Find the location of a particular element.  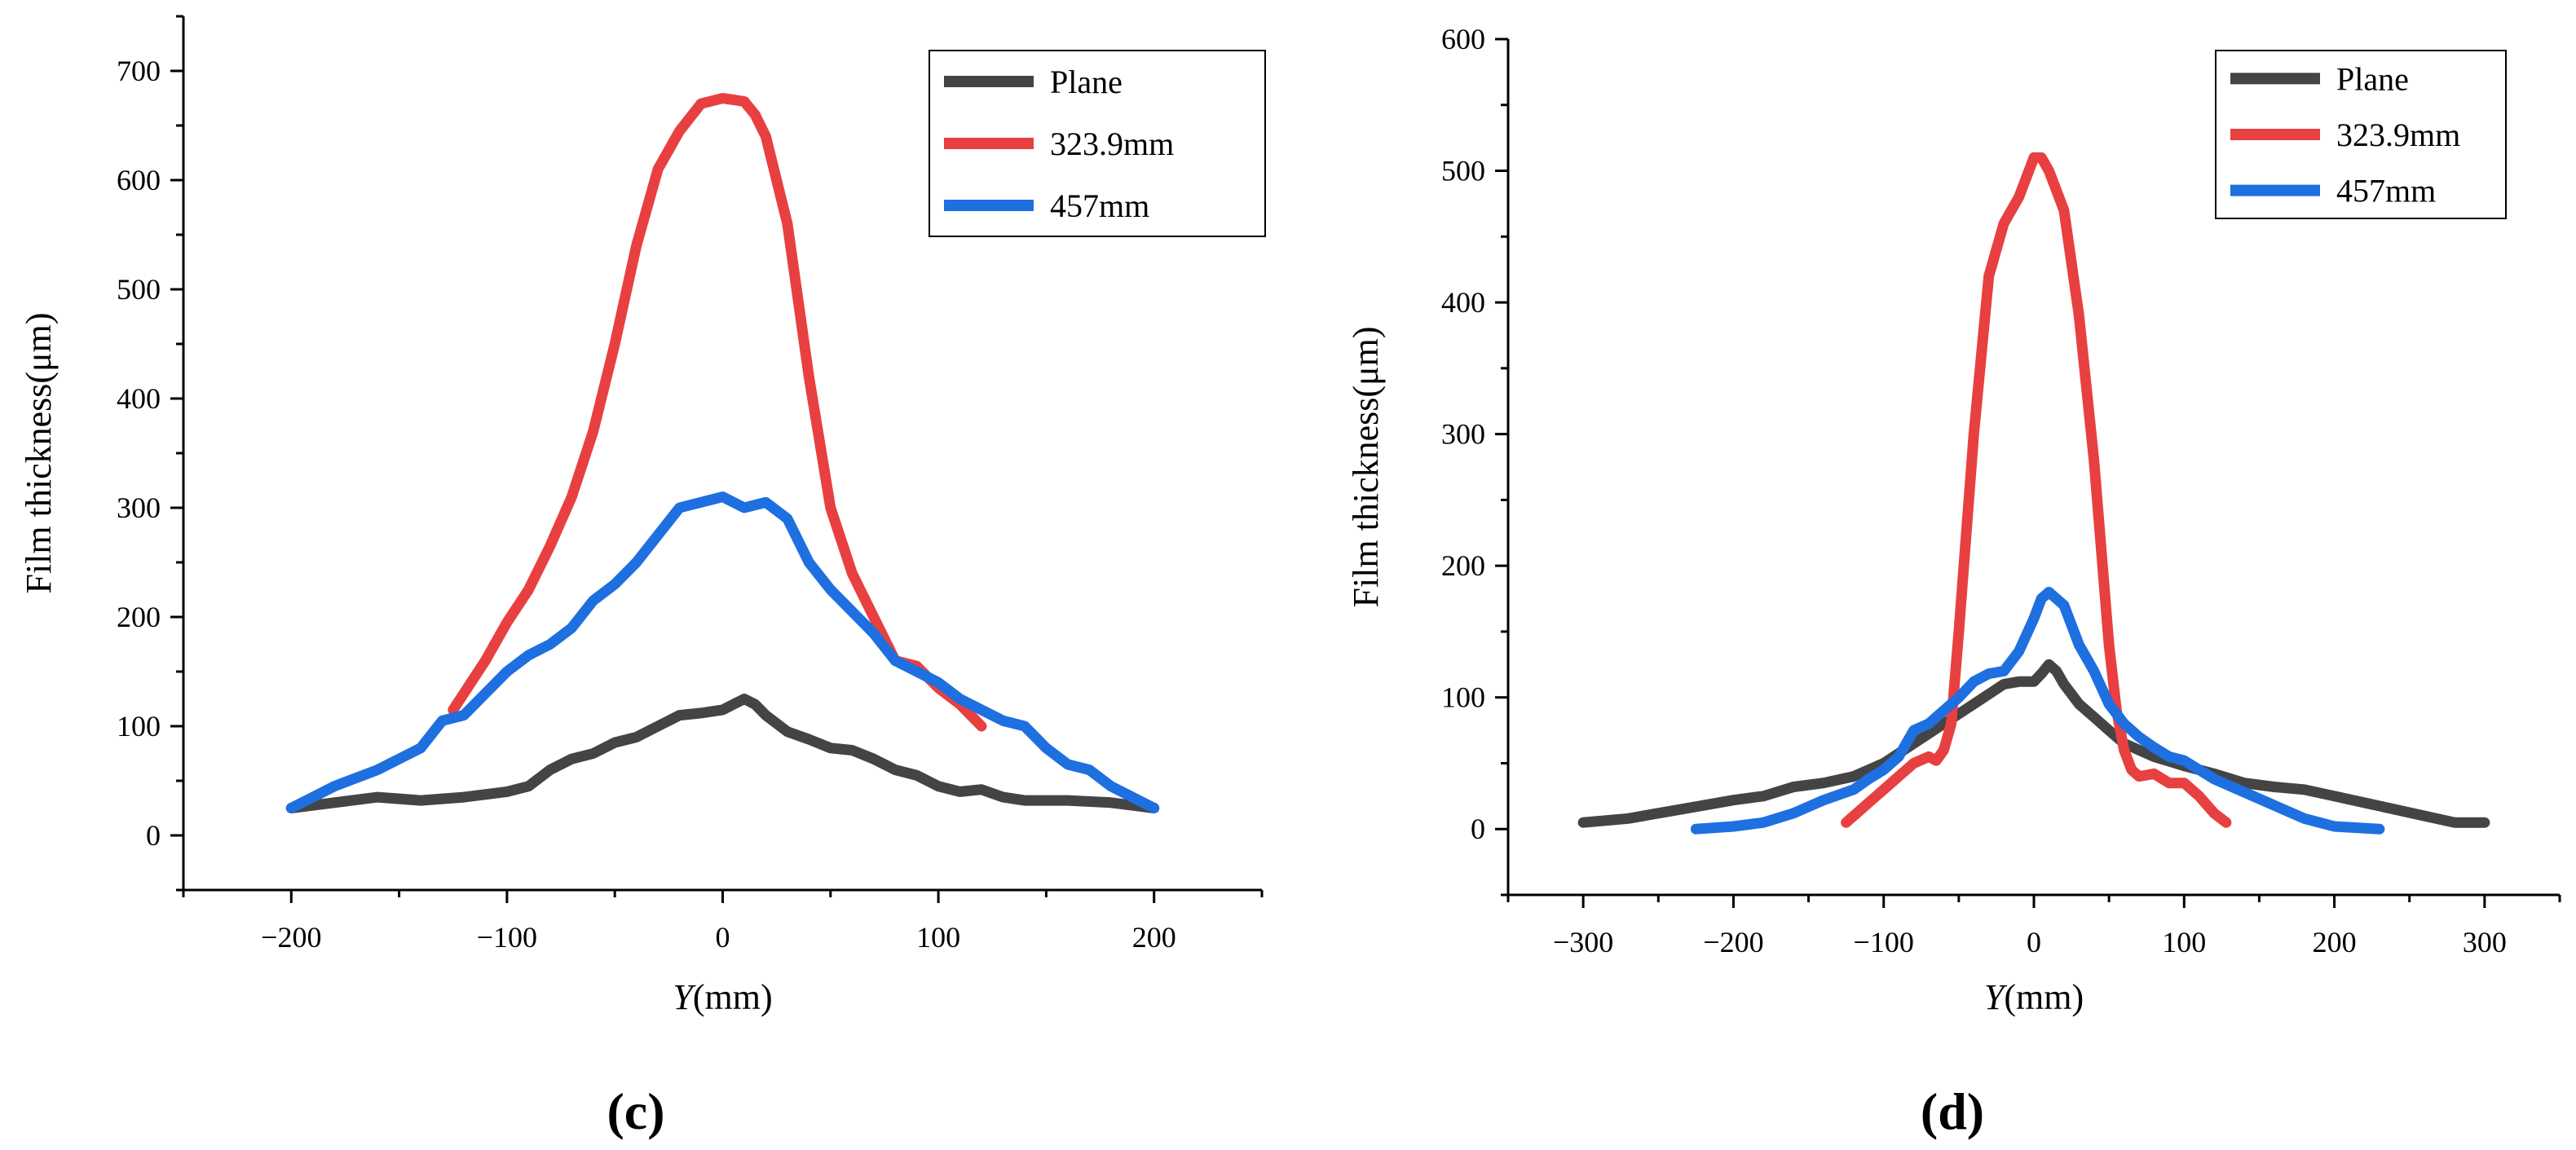

x-tick-label: −300 is located at coordinates (1583, 942).